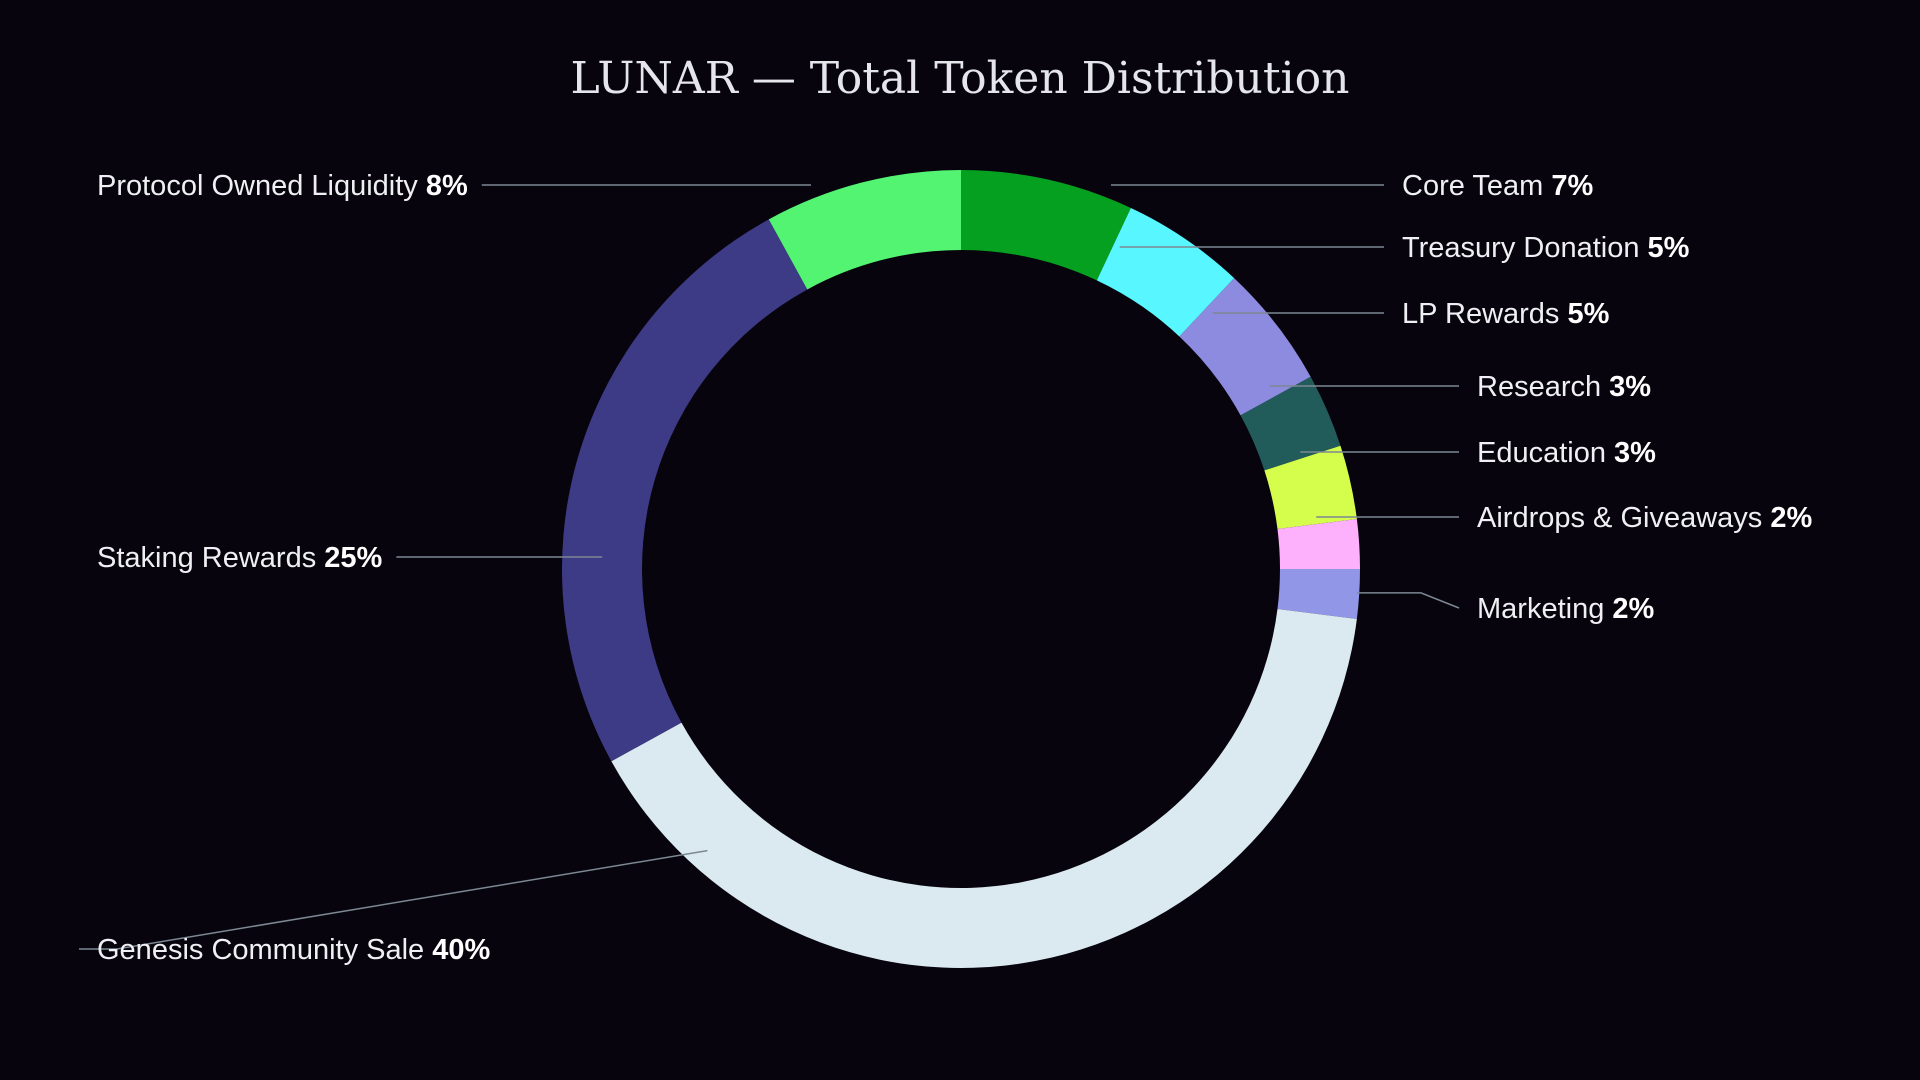  What do you see at coordinates (864, 230) in the screenshot?
I see `slice-protocol-owned-liquidity` at bounding box center [864, 230].